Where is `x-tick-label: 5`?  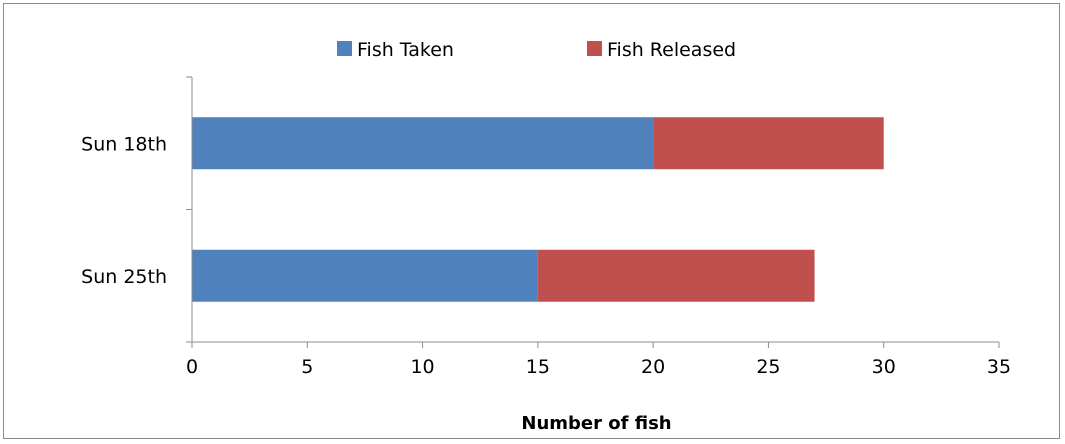
x-tick-label: 5 is located at coordinates (307, 367).